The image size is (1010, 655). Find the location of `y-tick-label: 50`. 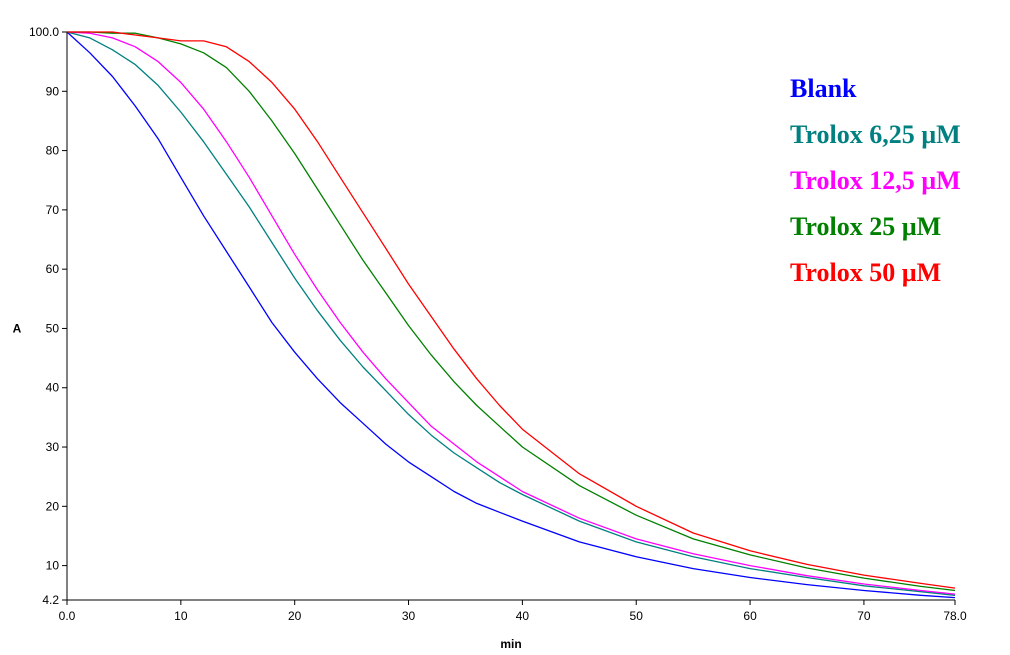

y-tick-label: 50 is located at coordinates (53, 328).